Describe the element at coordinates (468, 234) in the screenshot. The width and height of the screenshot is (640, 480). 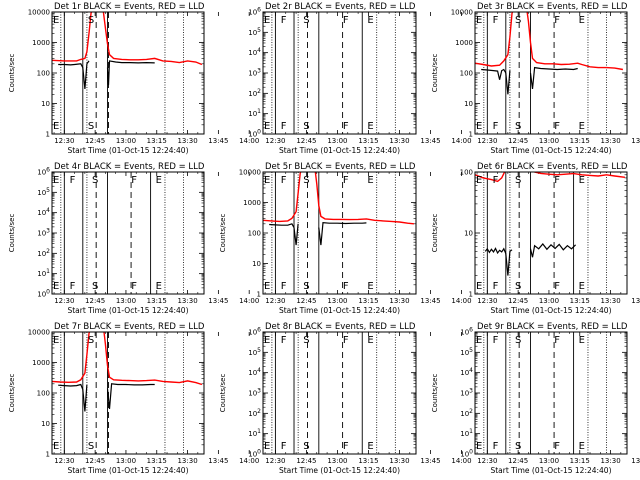
I see `y-tick-label: 10` at that location.